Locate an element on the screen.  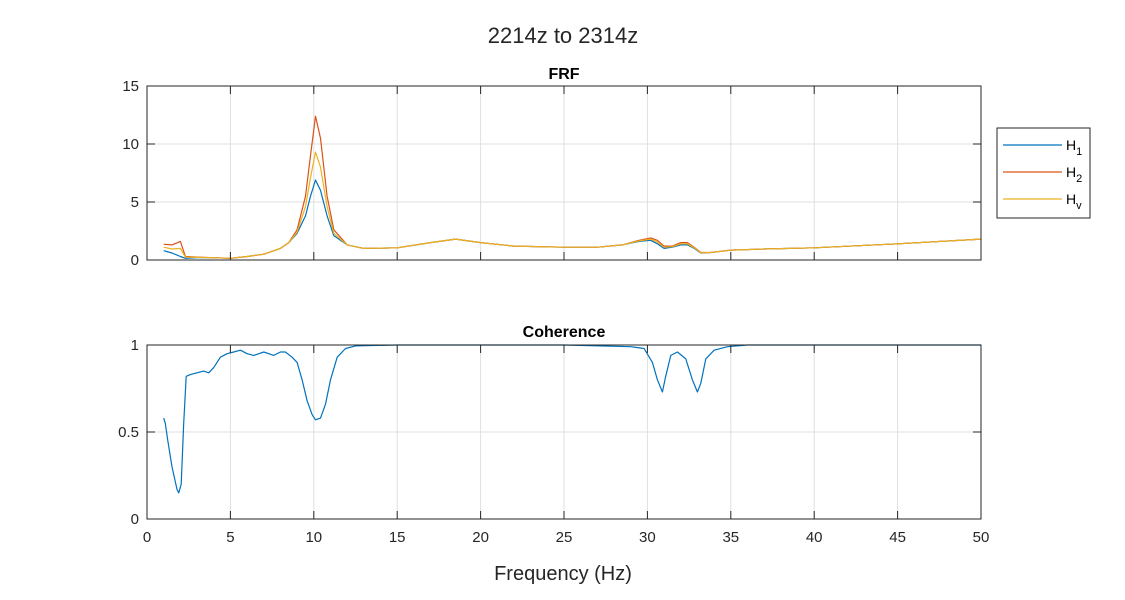
legend-label-subscript: v is located at coordinates (1079, 206).